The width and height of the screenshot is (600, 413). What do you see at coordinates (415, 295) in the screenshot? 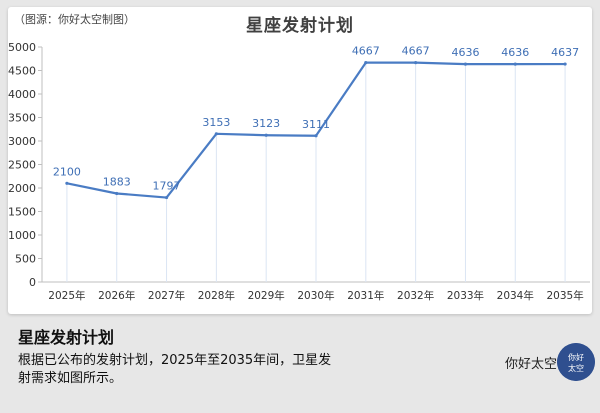
I see `x-tick-label: 2032年` at bounding box center [415, 295].